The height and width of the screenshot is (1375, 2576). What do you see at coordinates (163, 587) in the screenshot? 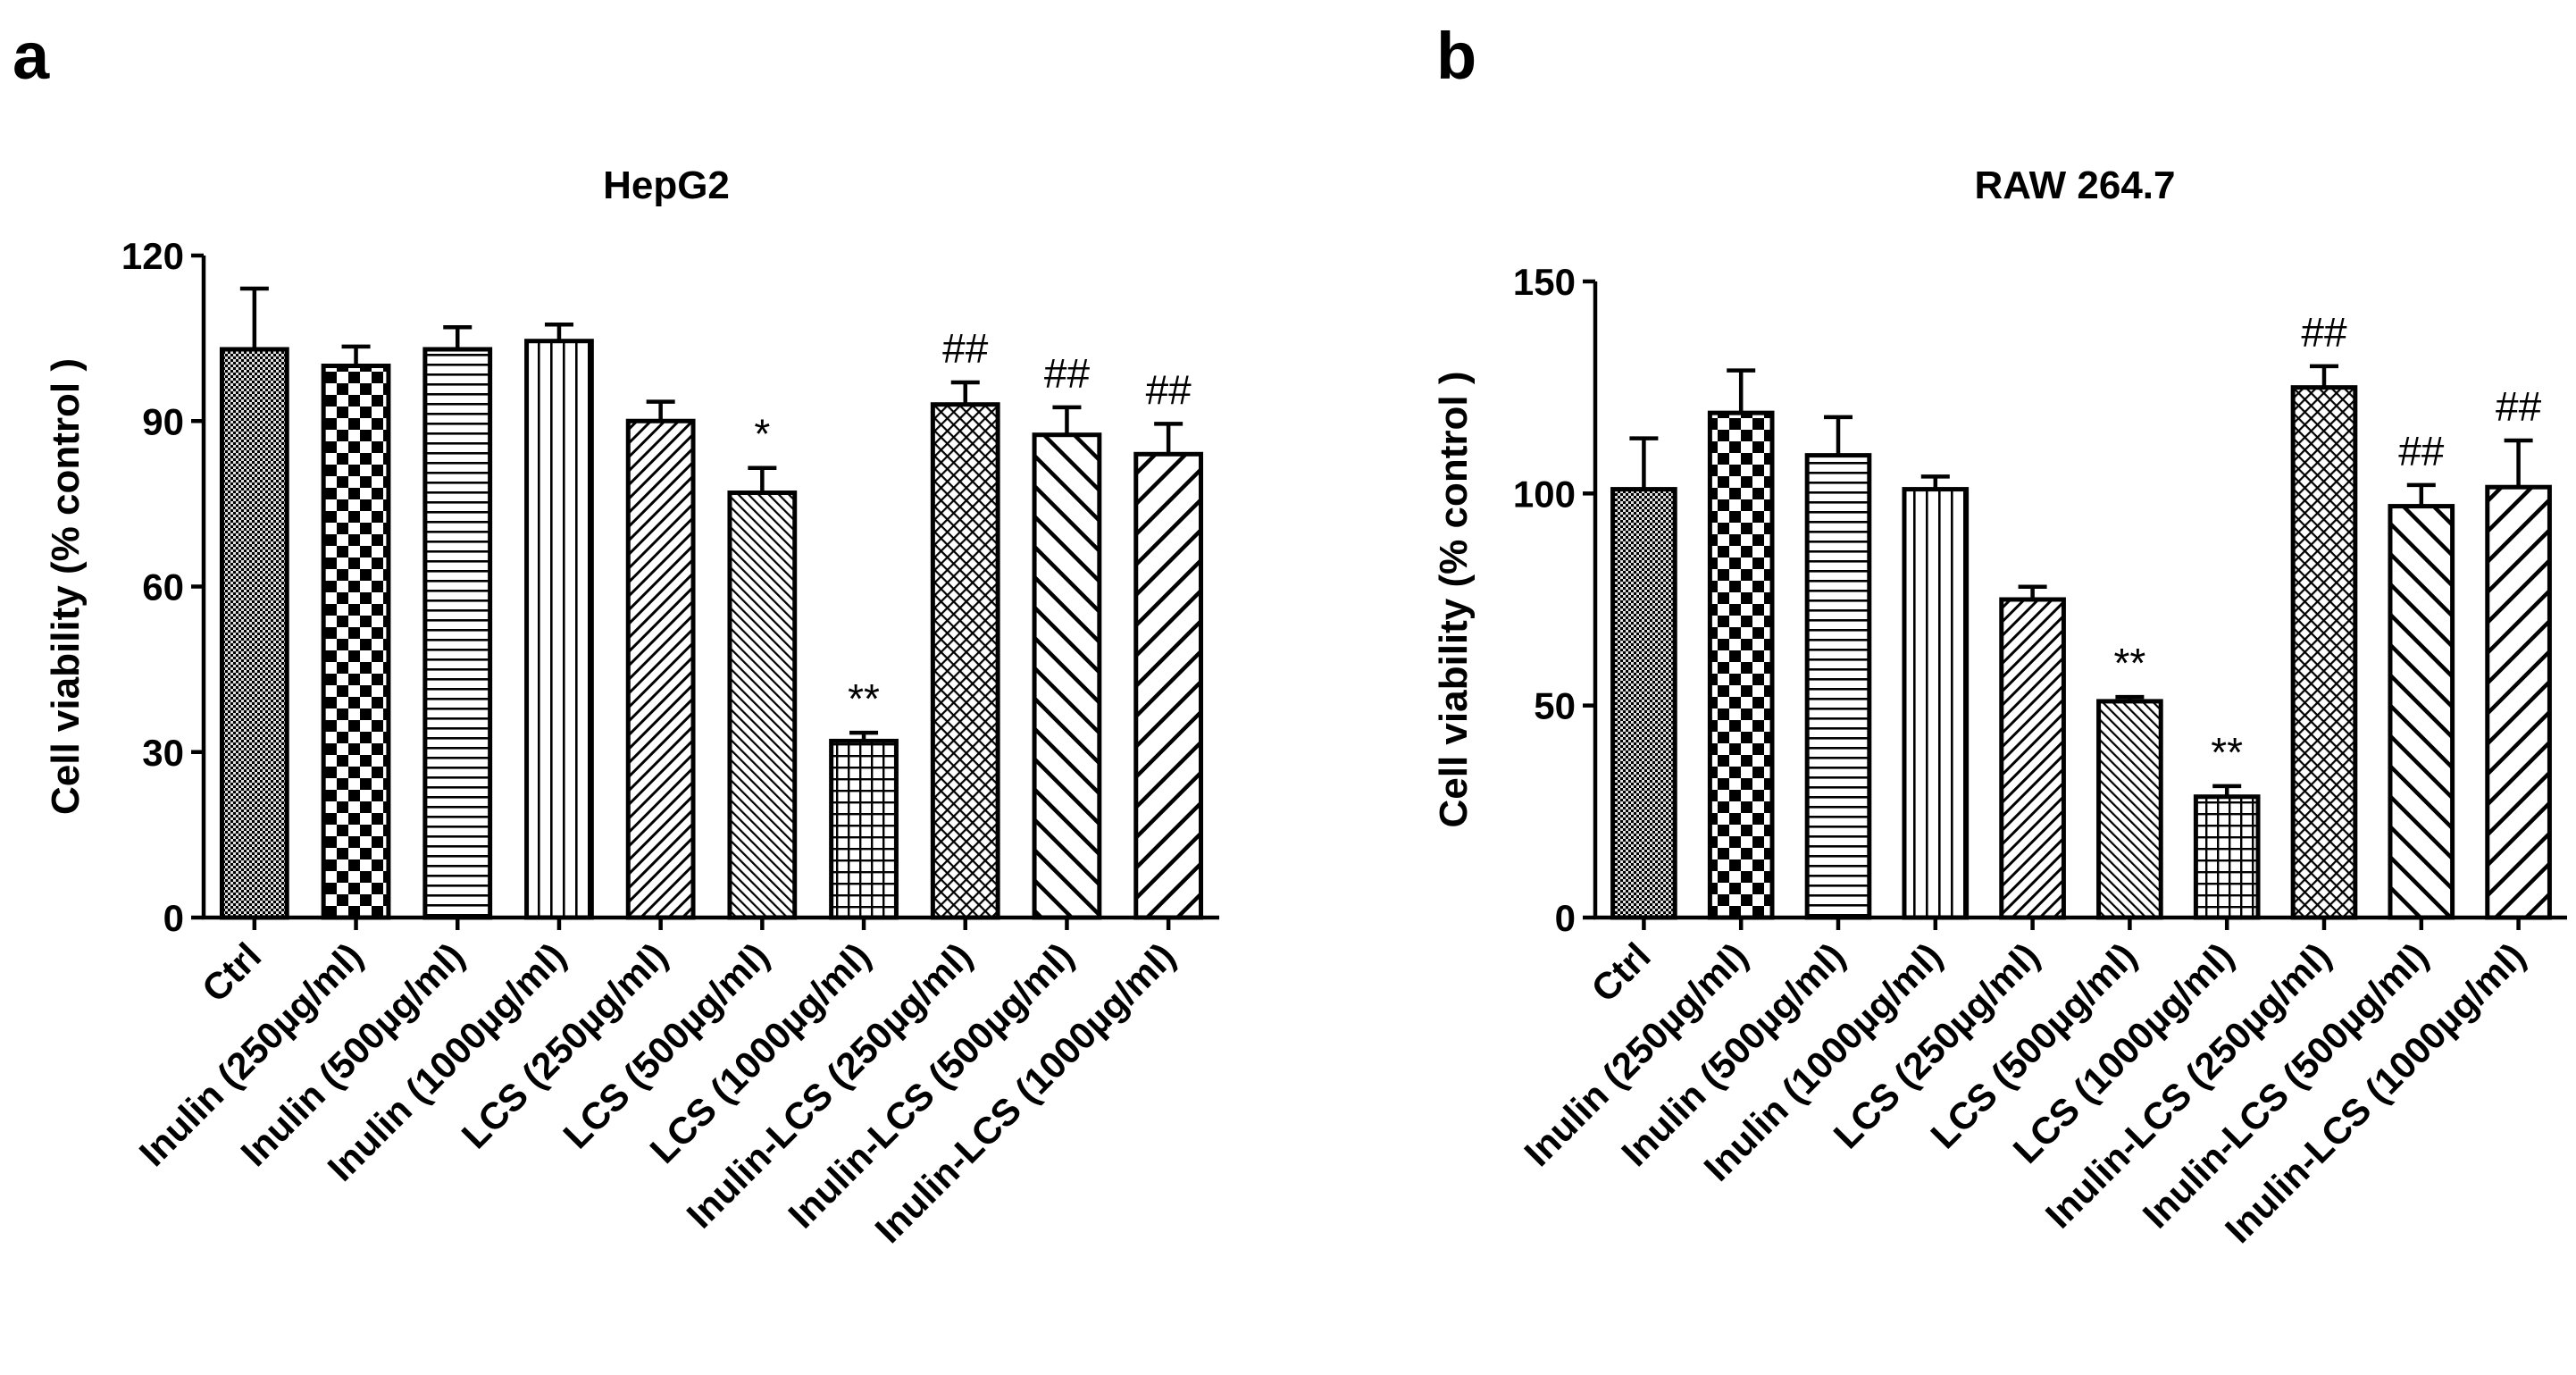
I see `y-tick-label: 60` at bounding box center [163, 587].